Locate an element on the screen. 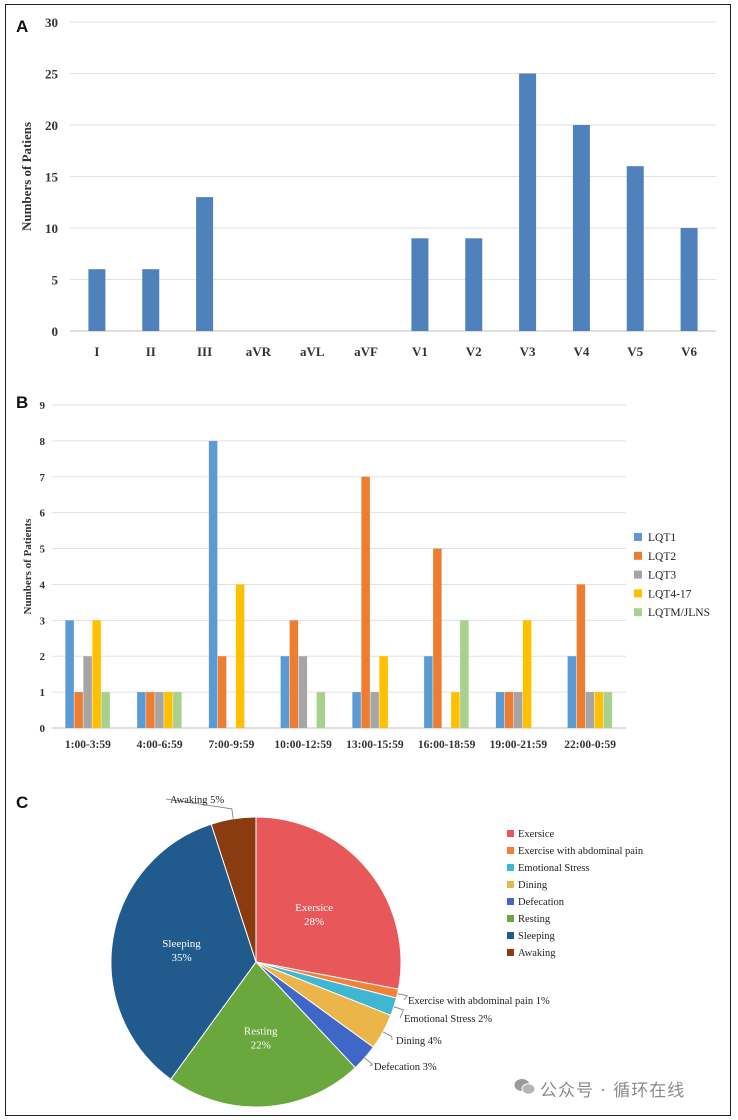 The width and height of the screenshot is (738, 1120). y-tick-label-a: 10 is located at coordinates (51, 228).